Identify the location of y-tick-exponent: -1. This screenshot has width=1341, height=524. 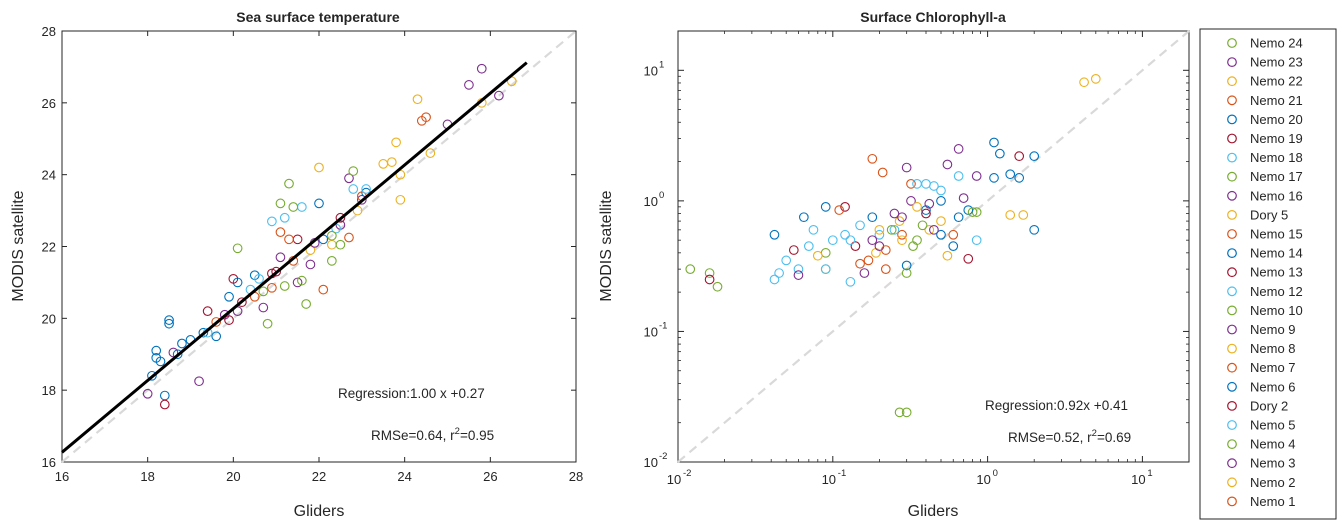
(663, 325).